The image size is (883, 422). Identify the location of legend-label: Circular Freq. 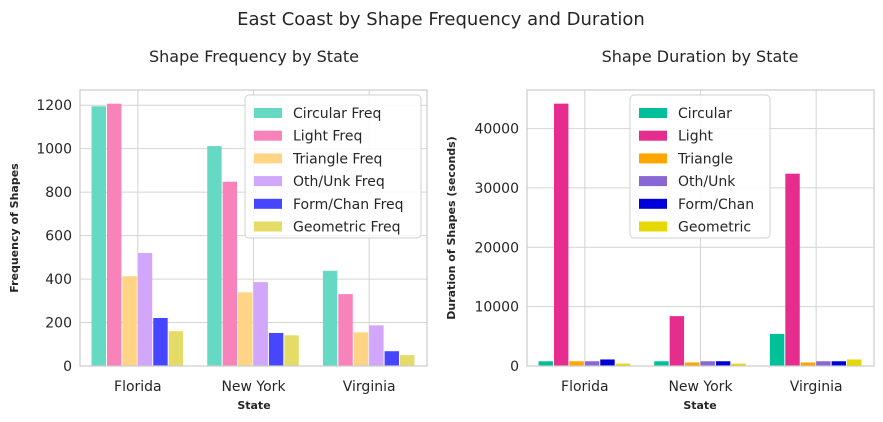
(337, 114).